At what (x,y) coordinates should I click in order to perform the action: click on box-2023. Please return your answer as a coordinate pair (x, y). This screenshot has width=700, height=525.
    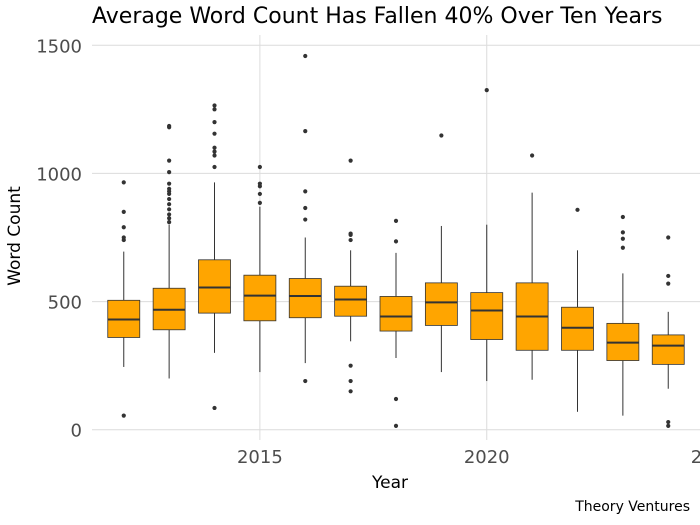
    Looking at the image, I should click on (623, 315).